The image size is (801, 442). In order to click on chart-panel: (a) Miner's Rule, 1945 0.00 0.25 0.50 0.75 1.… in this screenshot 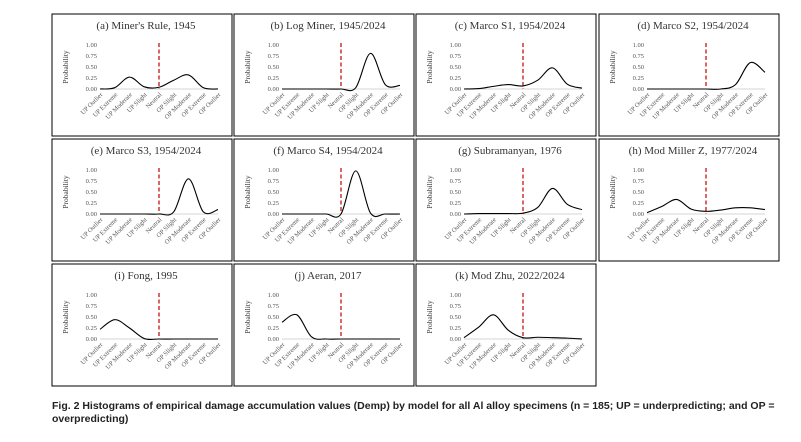, I will do `click(142, 75)`.